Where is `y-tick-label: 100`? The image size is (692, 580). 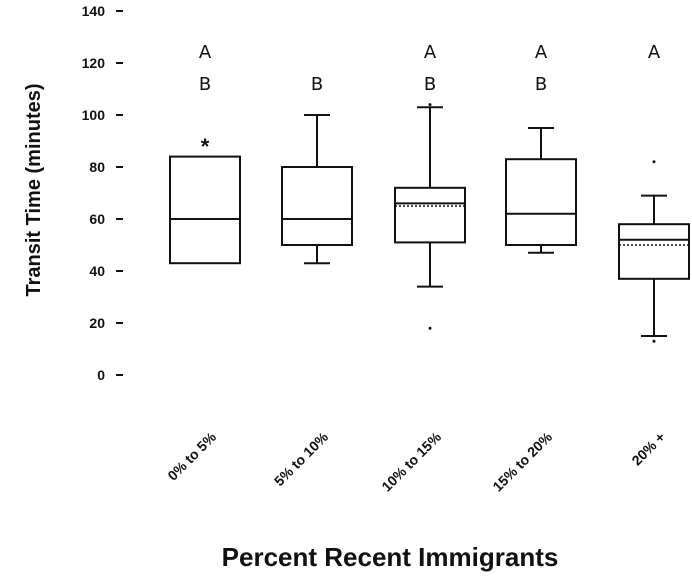
y-tick-label: 100 is located at coordinates (94, 115).